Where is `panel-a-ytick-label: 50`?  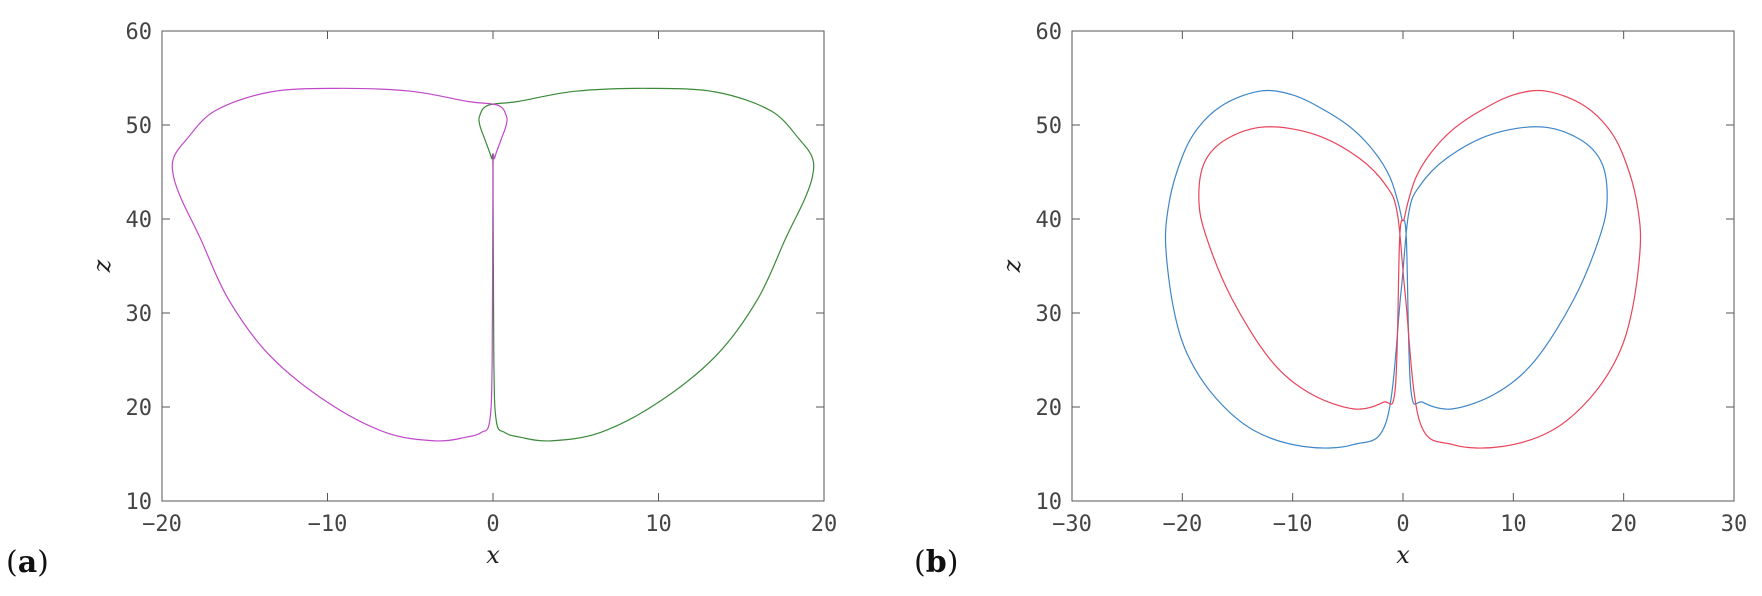
panel-a-ytick-label: 50 is located at coordinates (139, 126).